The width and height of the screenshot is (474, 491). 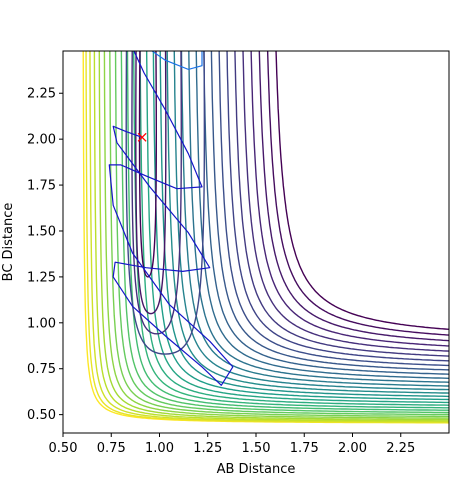 I want to click on x-axis-label: AB Distance, so click(x=256, y=469).